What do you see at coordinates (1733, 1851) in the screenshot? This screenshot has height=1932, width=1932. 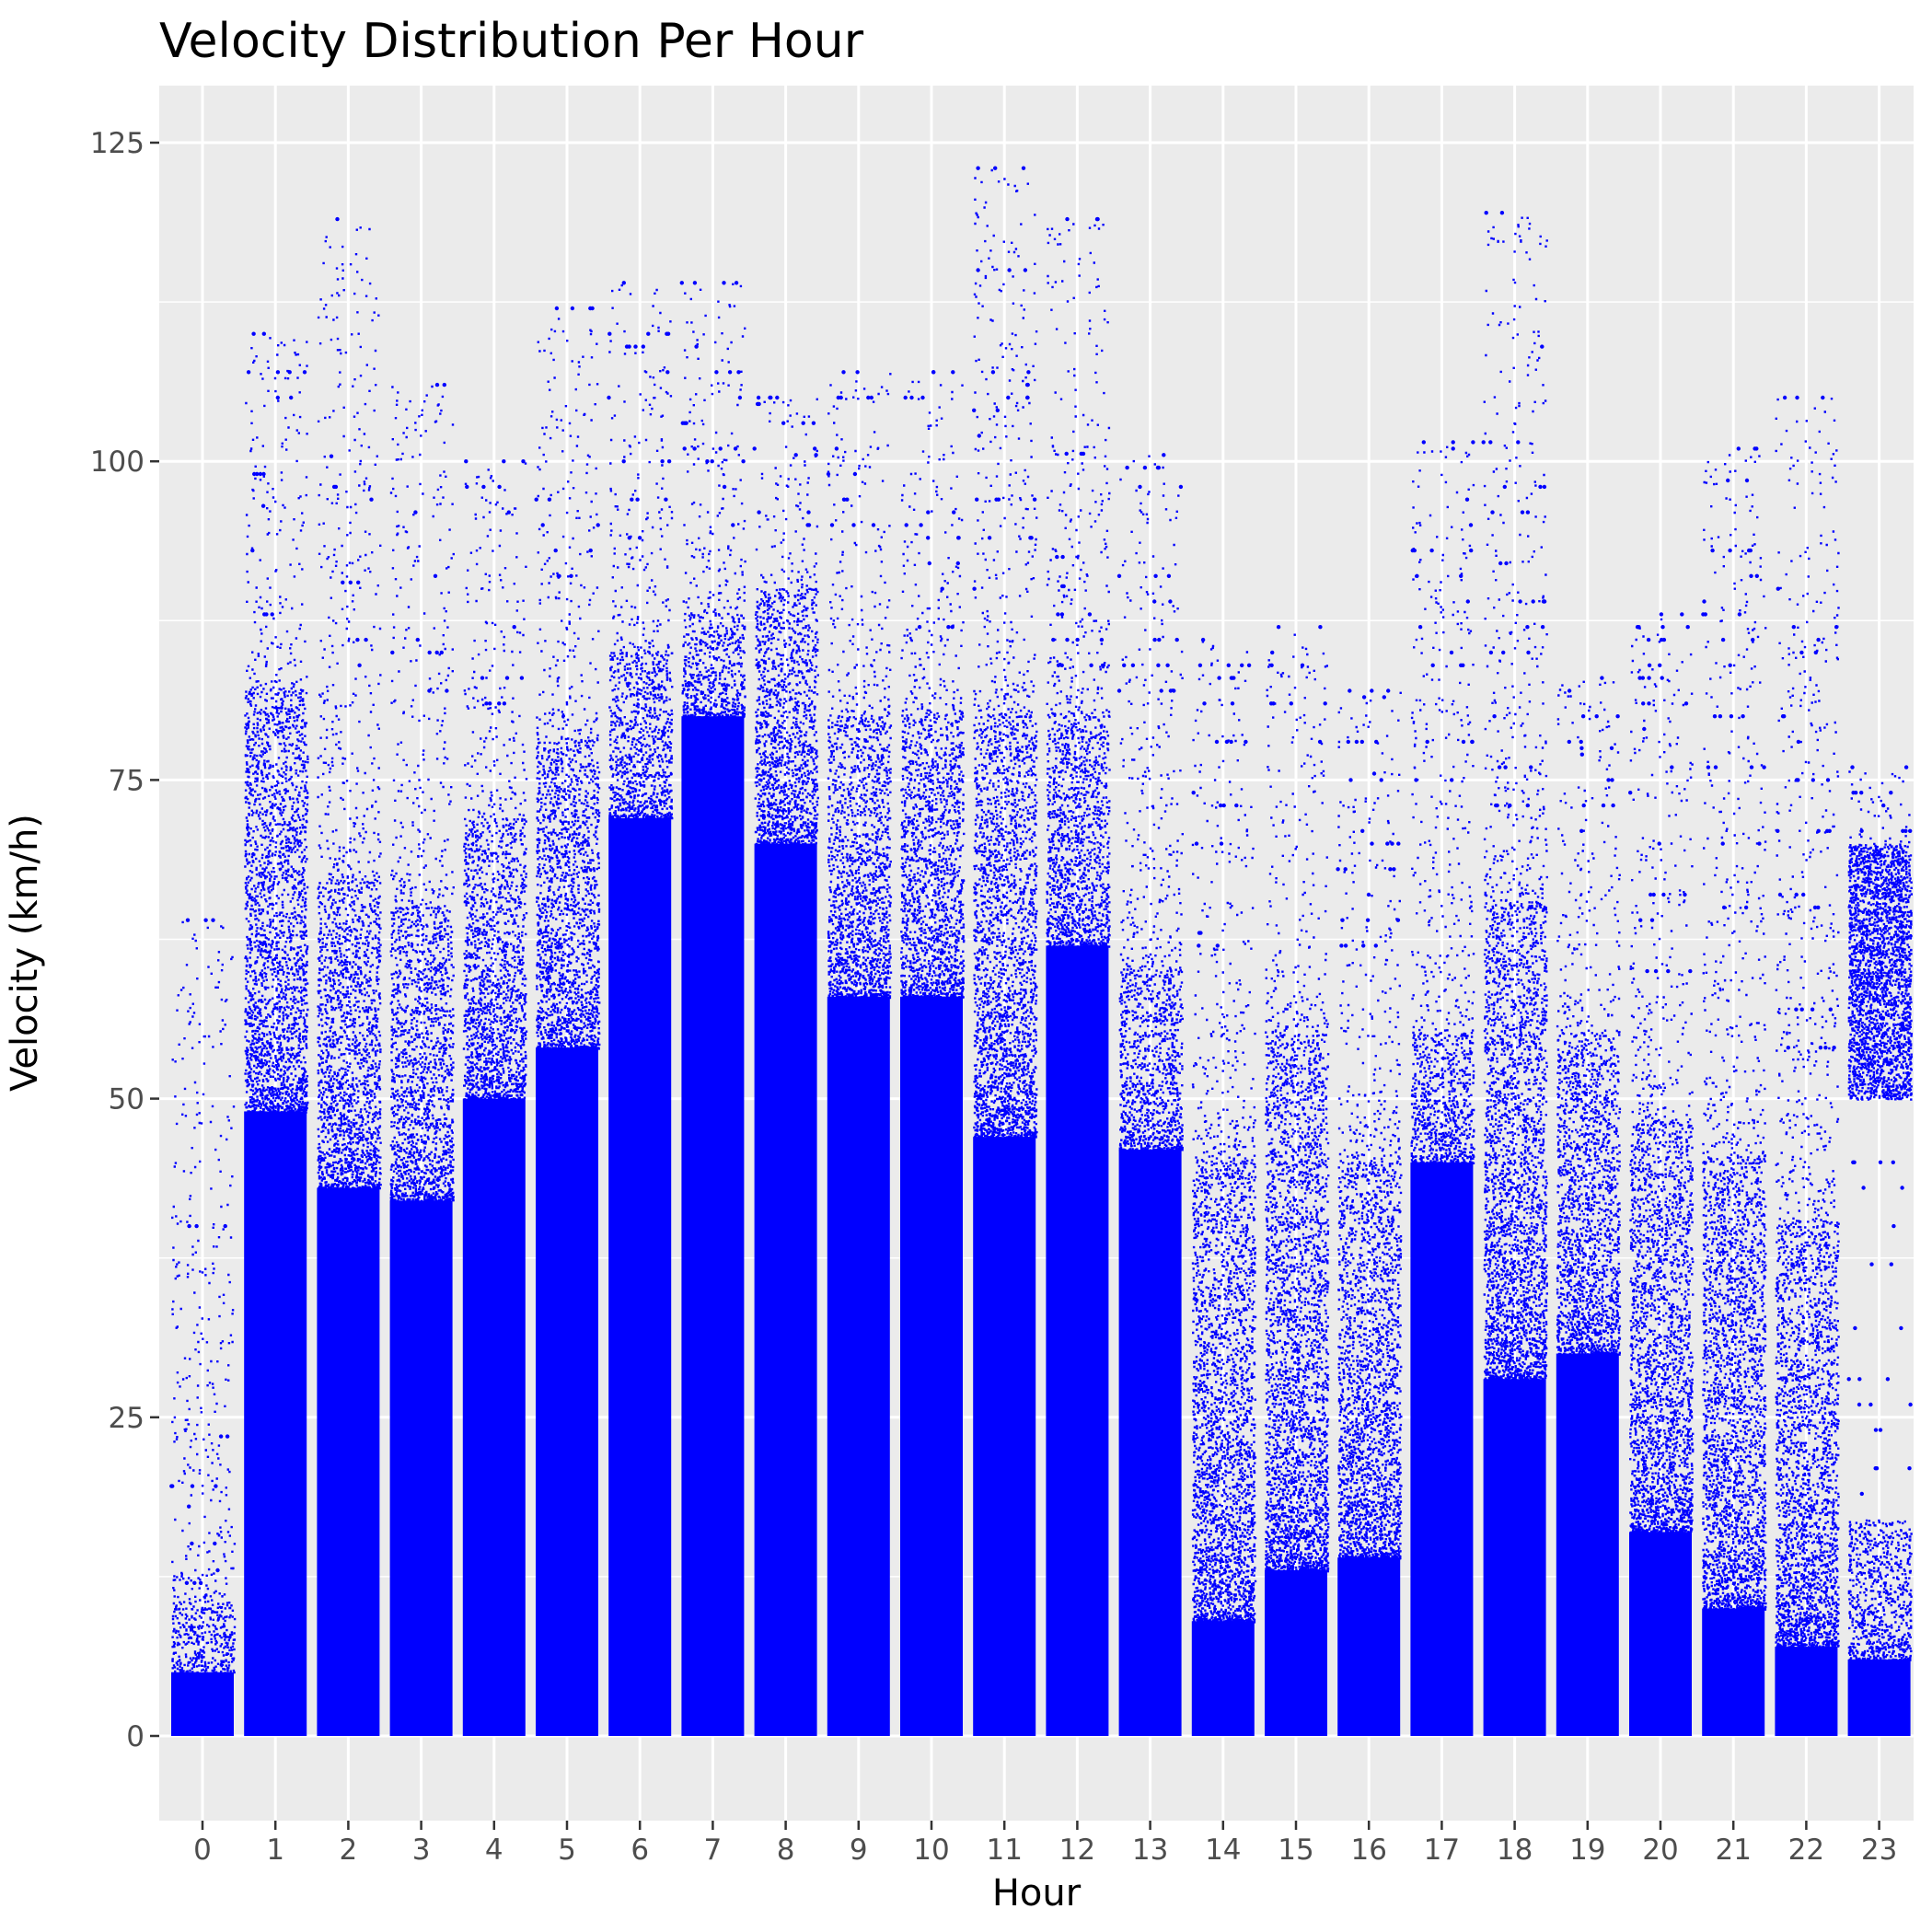 I see `x-tick-label: 21` at bounding box center [1733, 1851].